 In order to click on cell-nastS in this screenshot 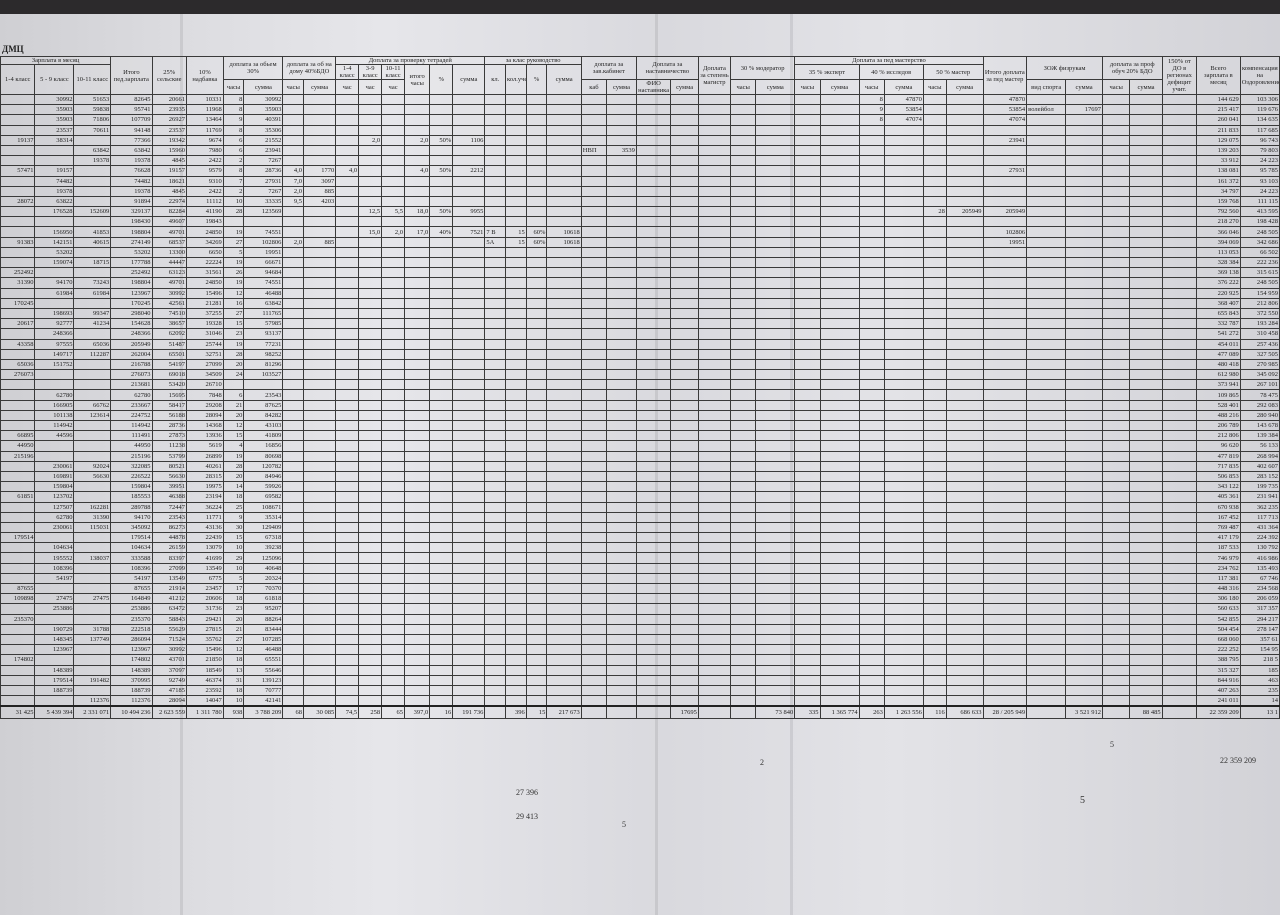, I will do `click(684, 324)`.